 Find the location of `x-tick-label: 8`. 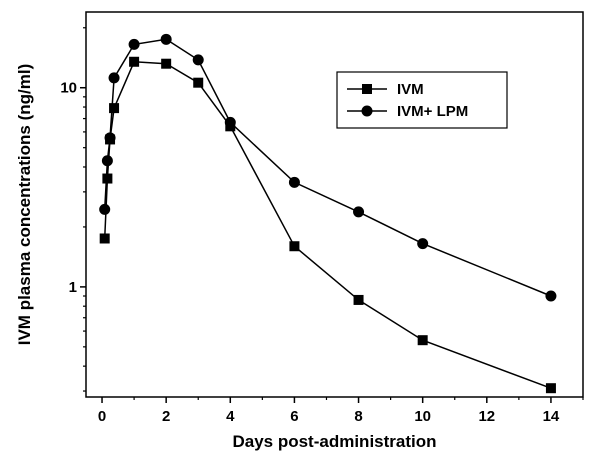

x-tick-label: 8 is located at coordinates (358, 416).